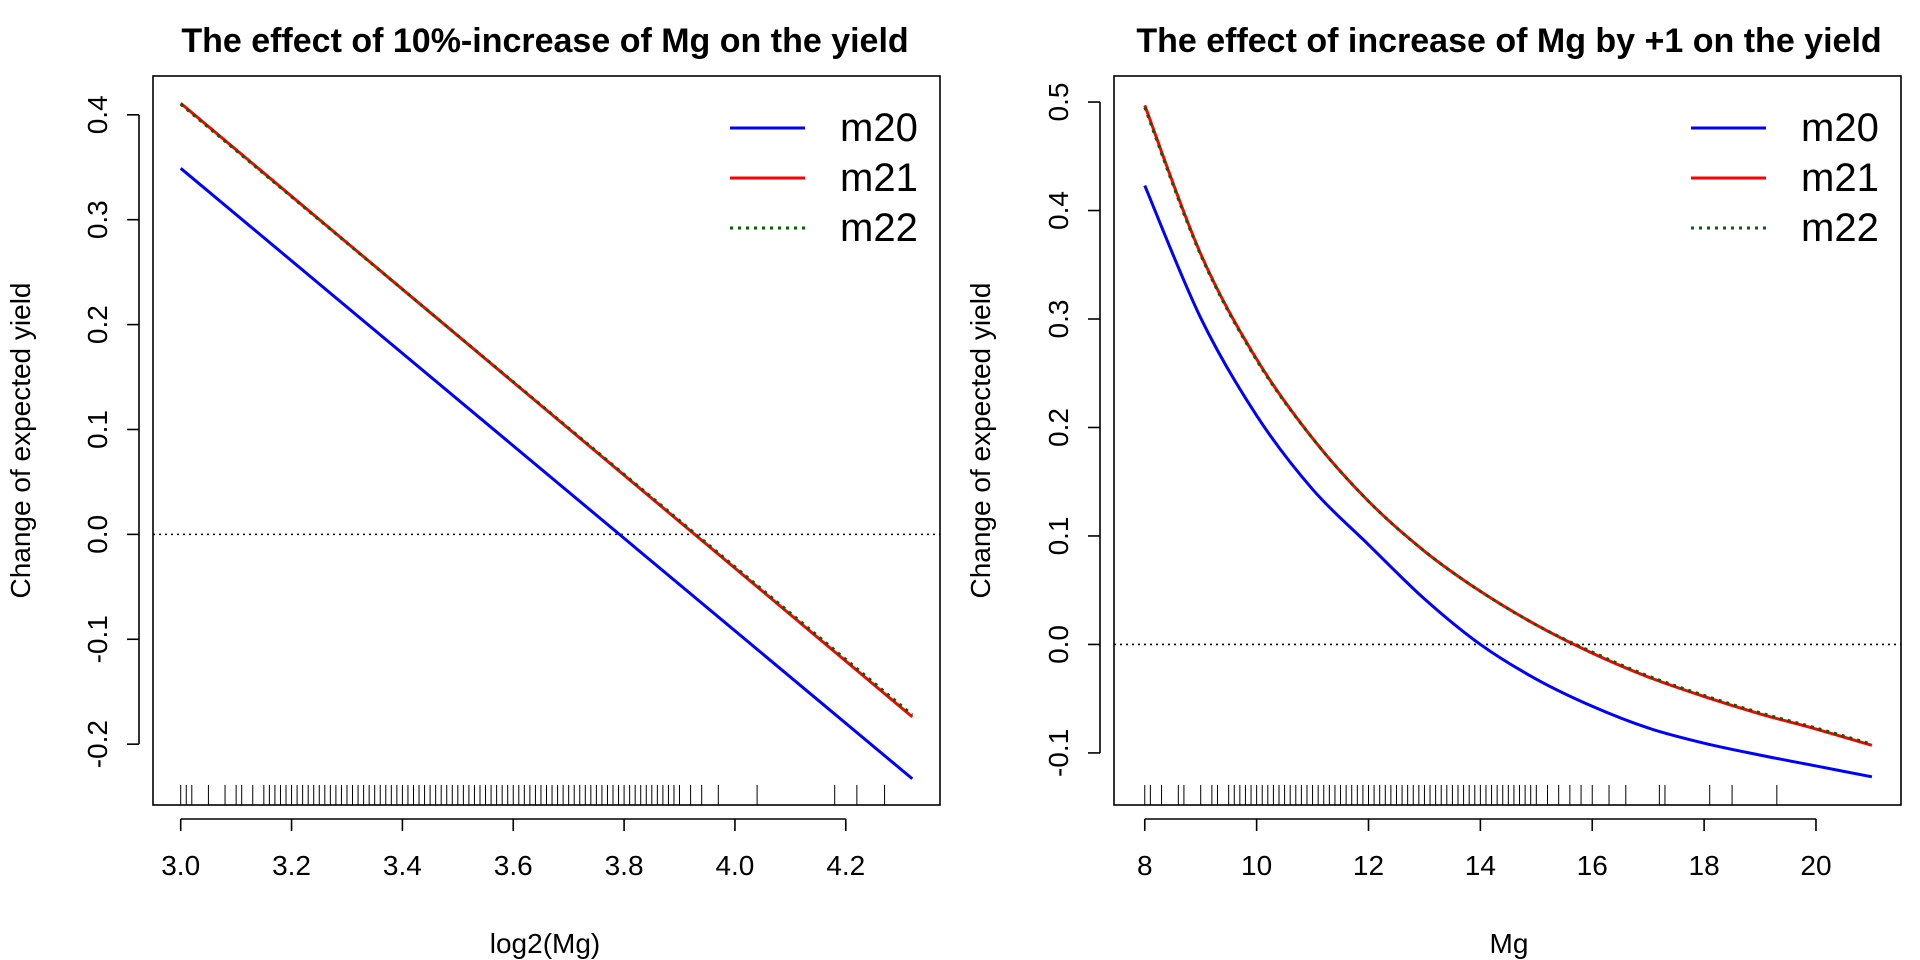  Describe the element at coordinates (1509, 943) in the screenshot. I see `x-axis-label: Mg` at that location.